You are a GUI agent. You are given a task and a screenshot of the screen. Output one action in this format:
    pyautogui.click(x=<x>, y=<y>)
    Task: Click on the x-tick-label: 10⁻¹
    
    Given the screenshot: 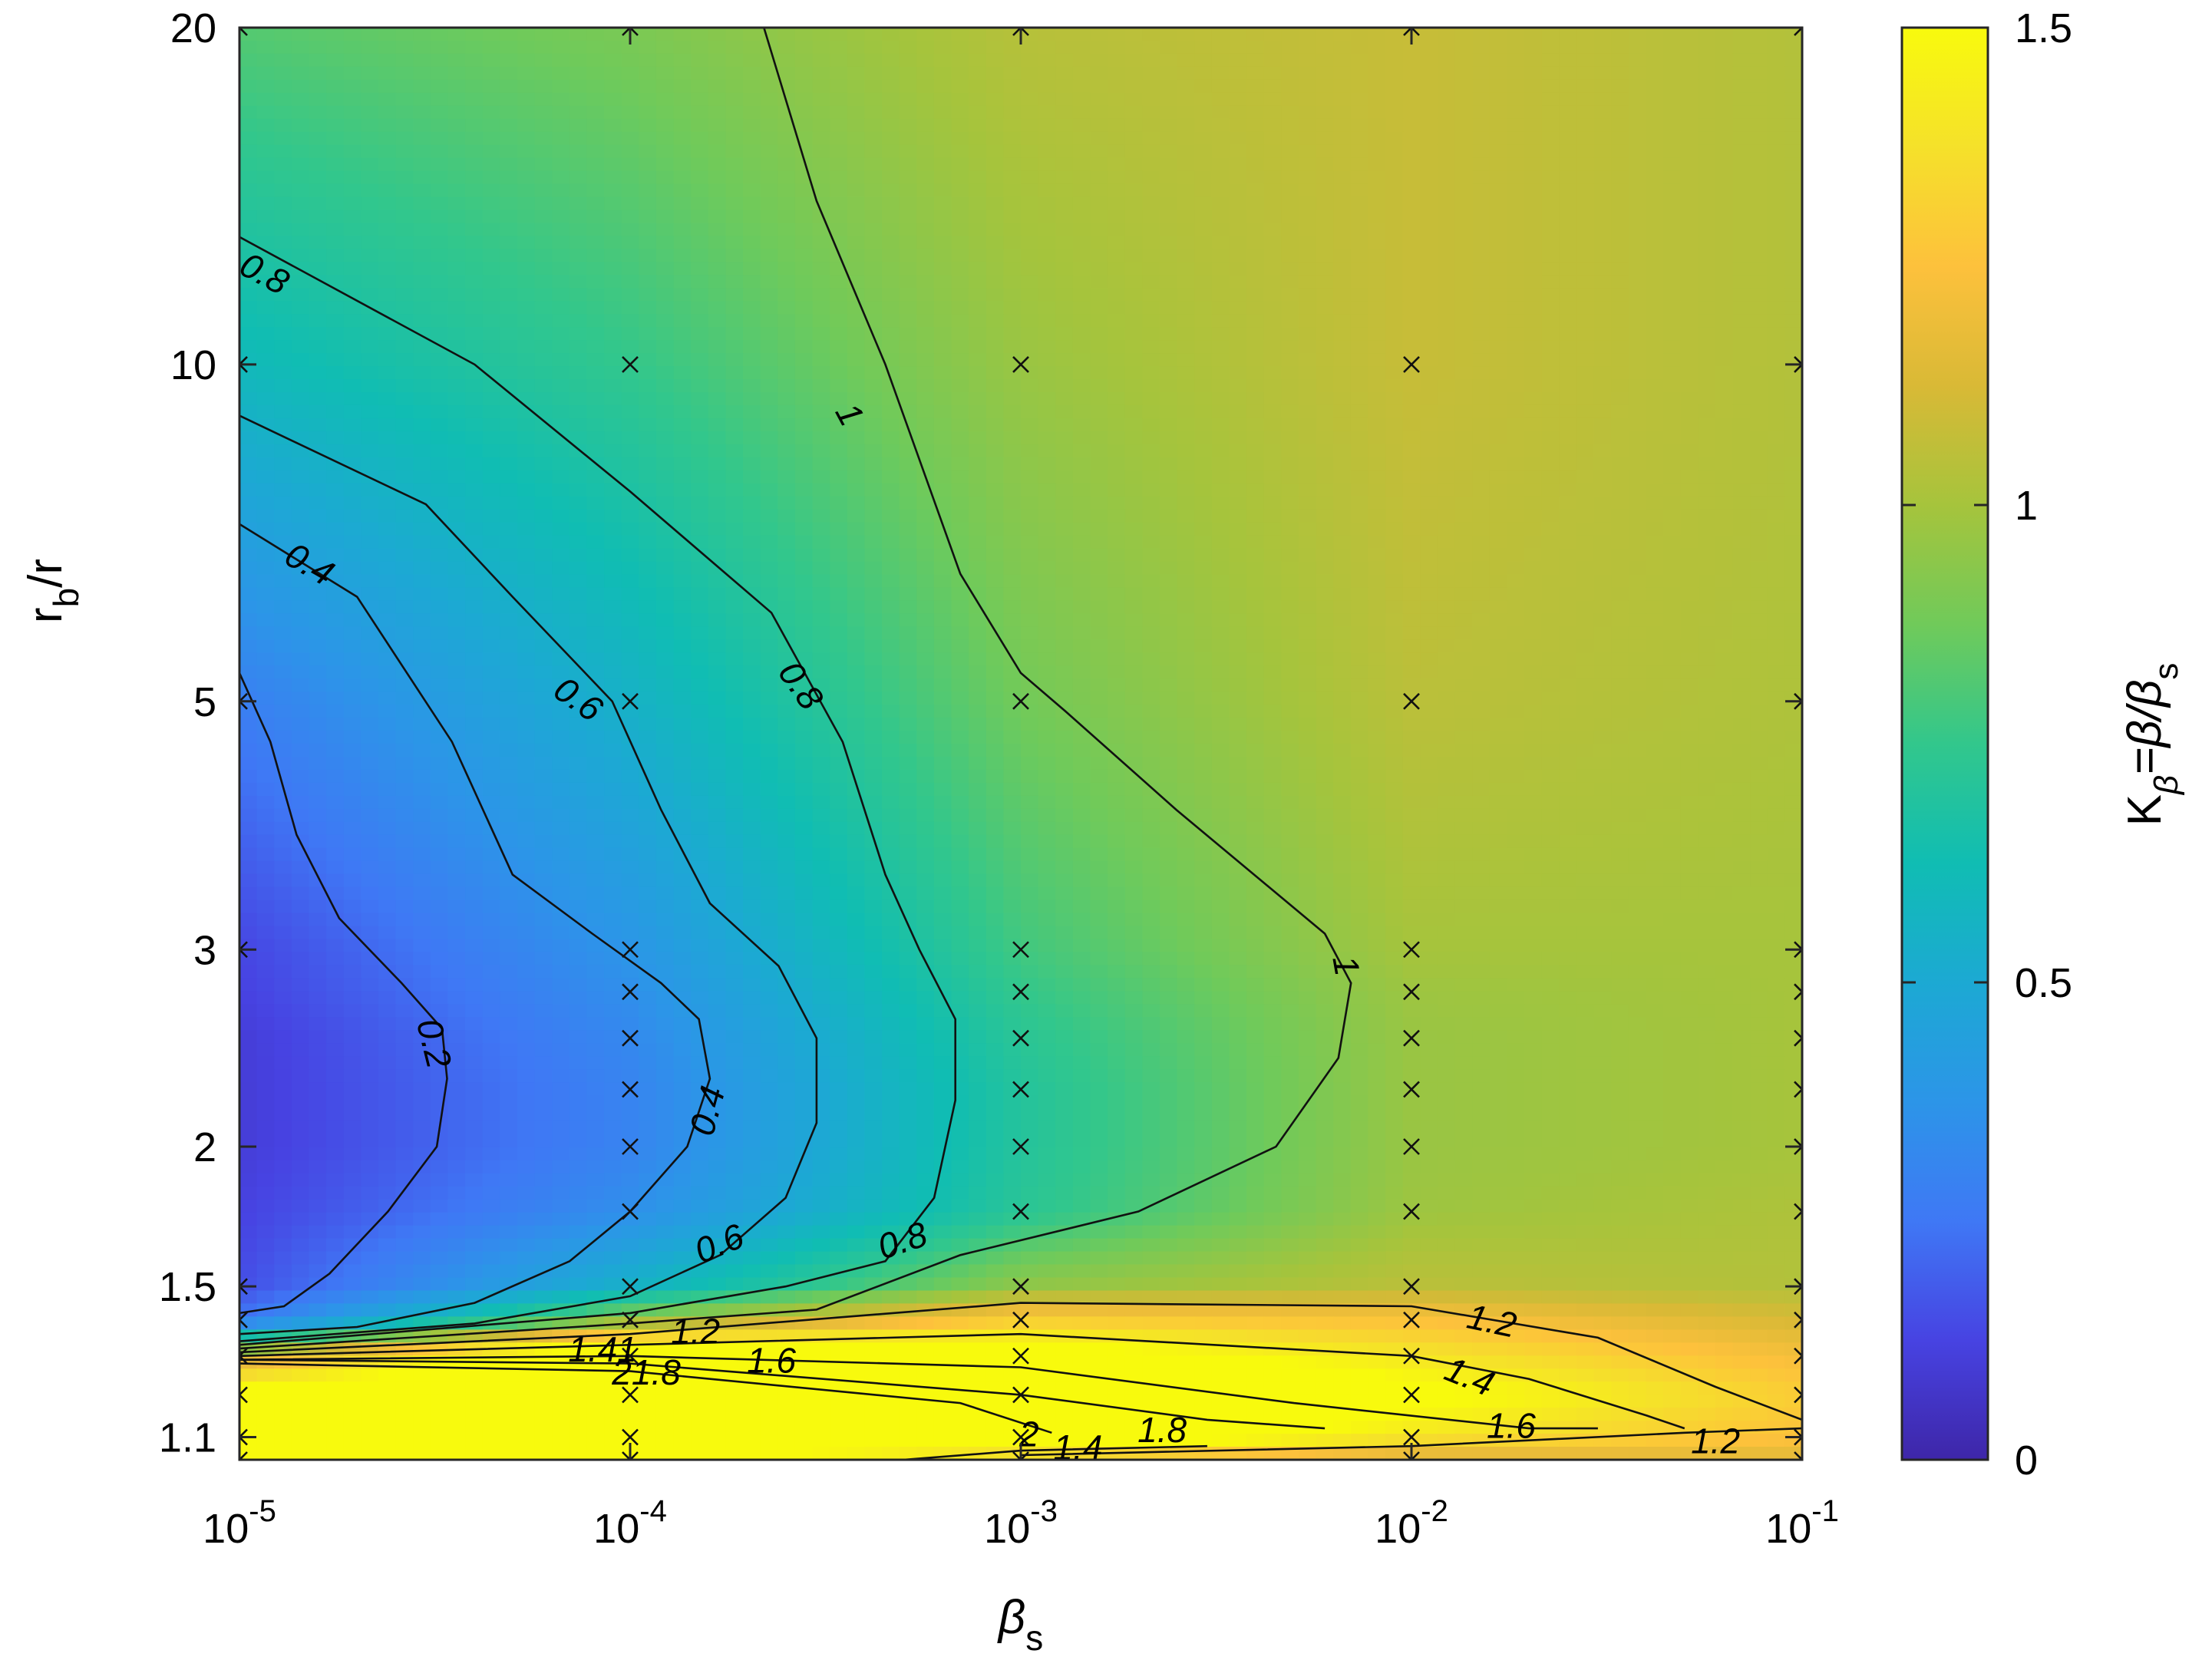 What is the action you would take?
    pyautogui.click(x=1802, y=1523)
    